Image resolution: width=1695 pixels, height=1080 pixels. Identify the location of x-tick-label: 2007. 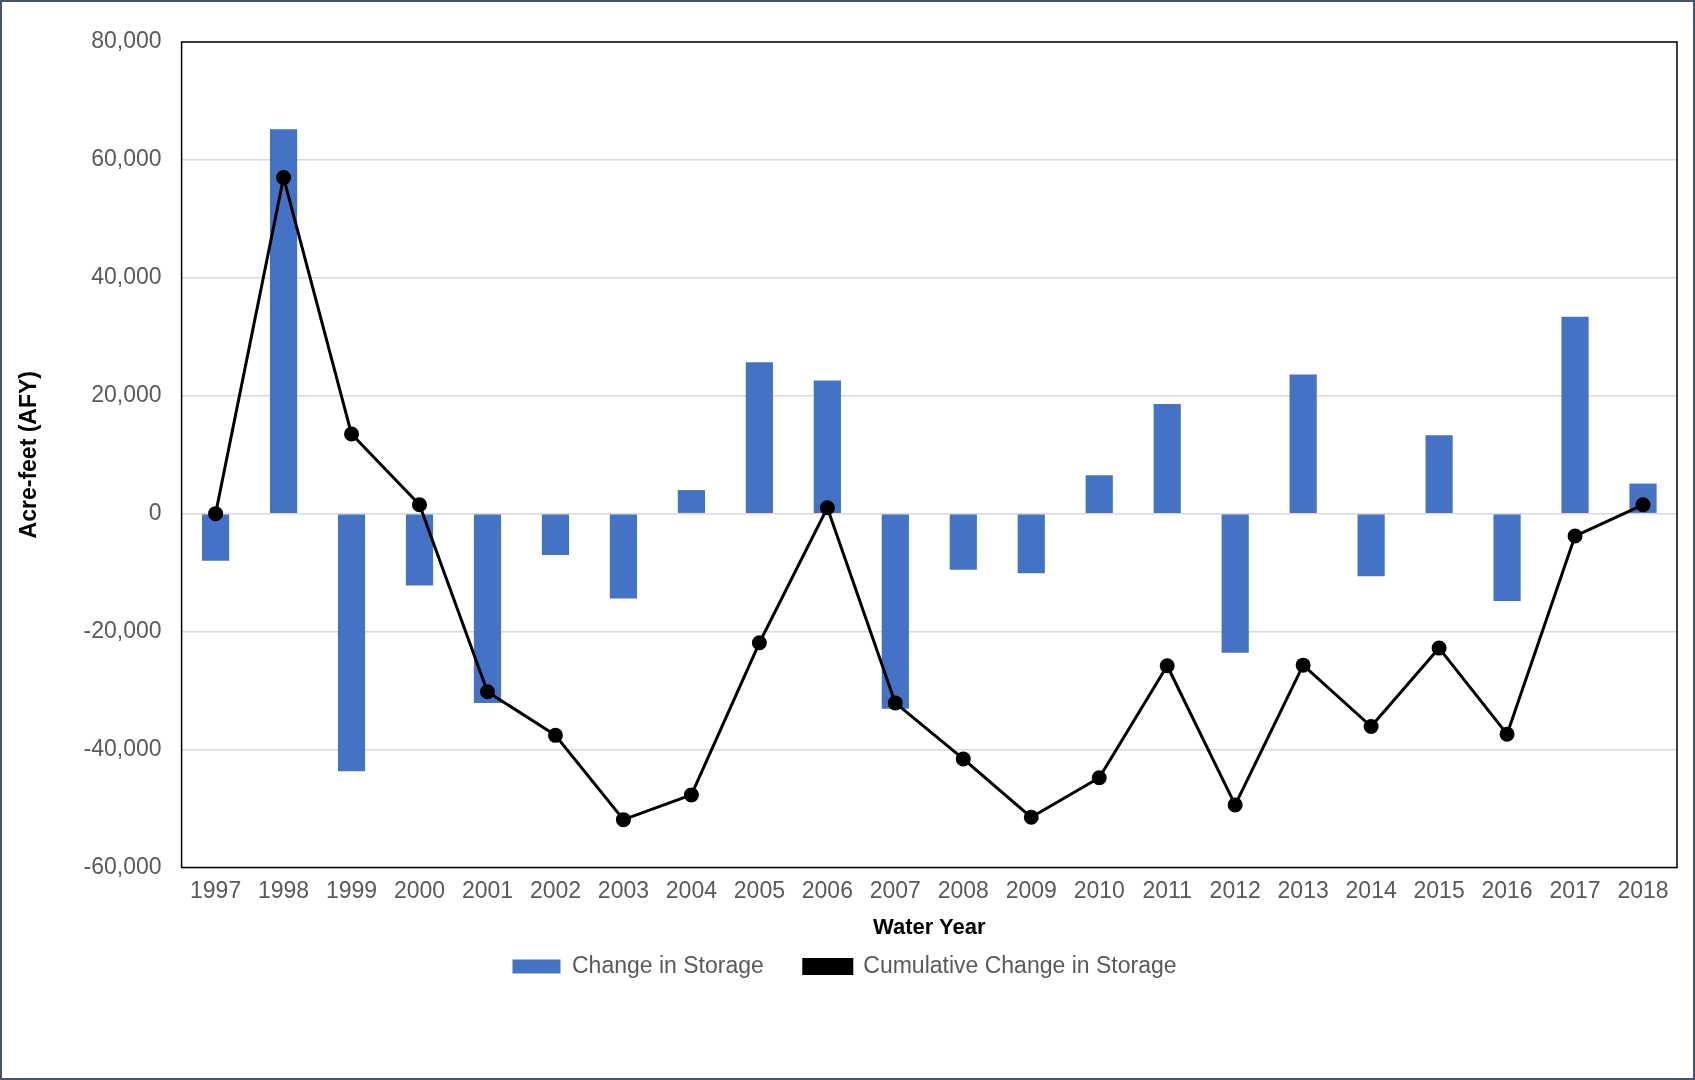
(895, 889).